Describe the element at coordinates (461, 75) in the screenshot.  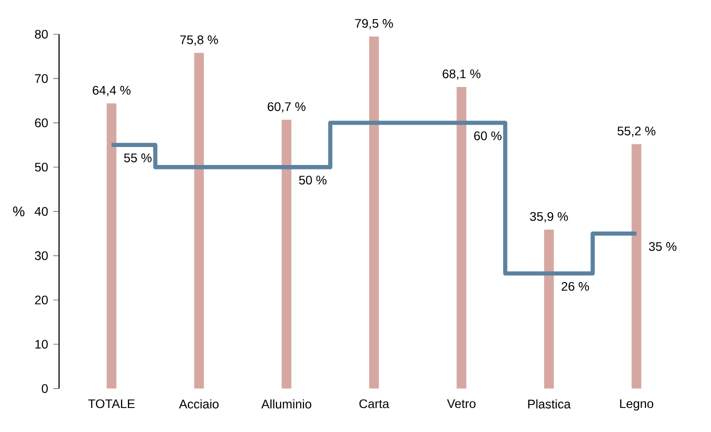
I see `data-label: 68,1 %` at that location.